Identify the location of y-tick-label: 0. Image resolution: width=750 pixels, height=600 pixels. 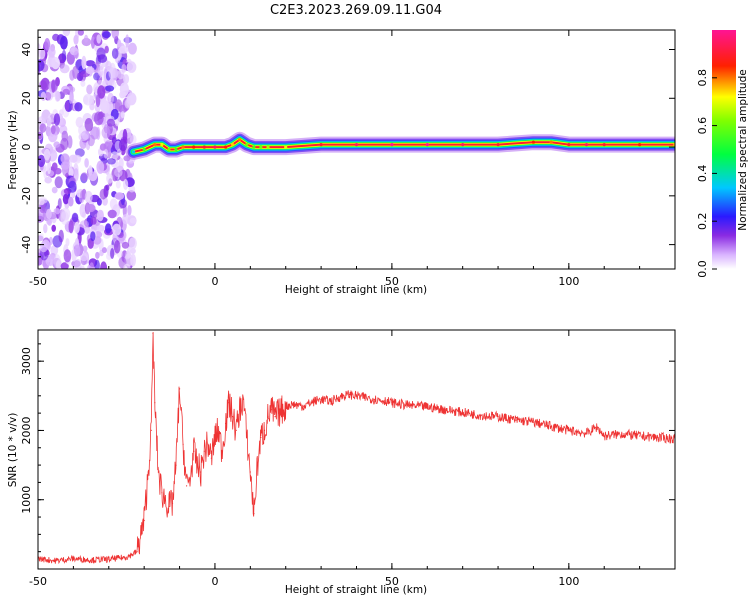
(26, 147).